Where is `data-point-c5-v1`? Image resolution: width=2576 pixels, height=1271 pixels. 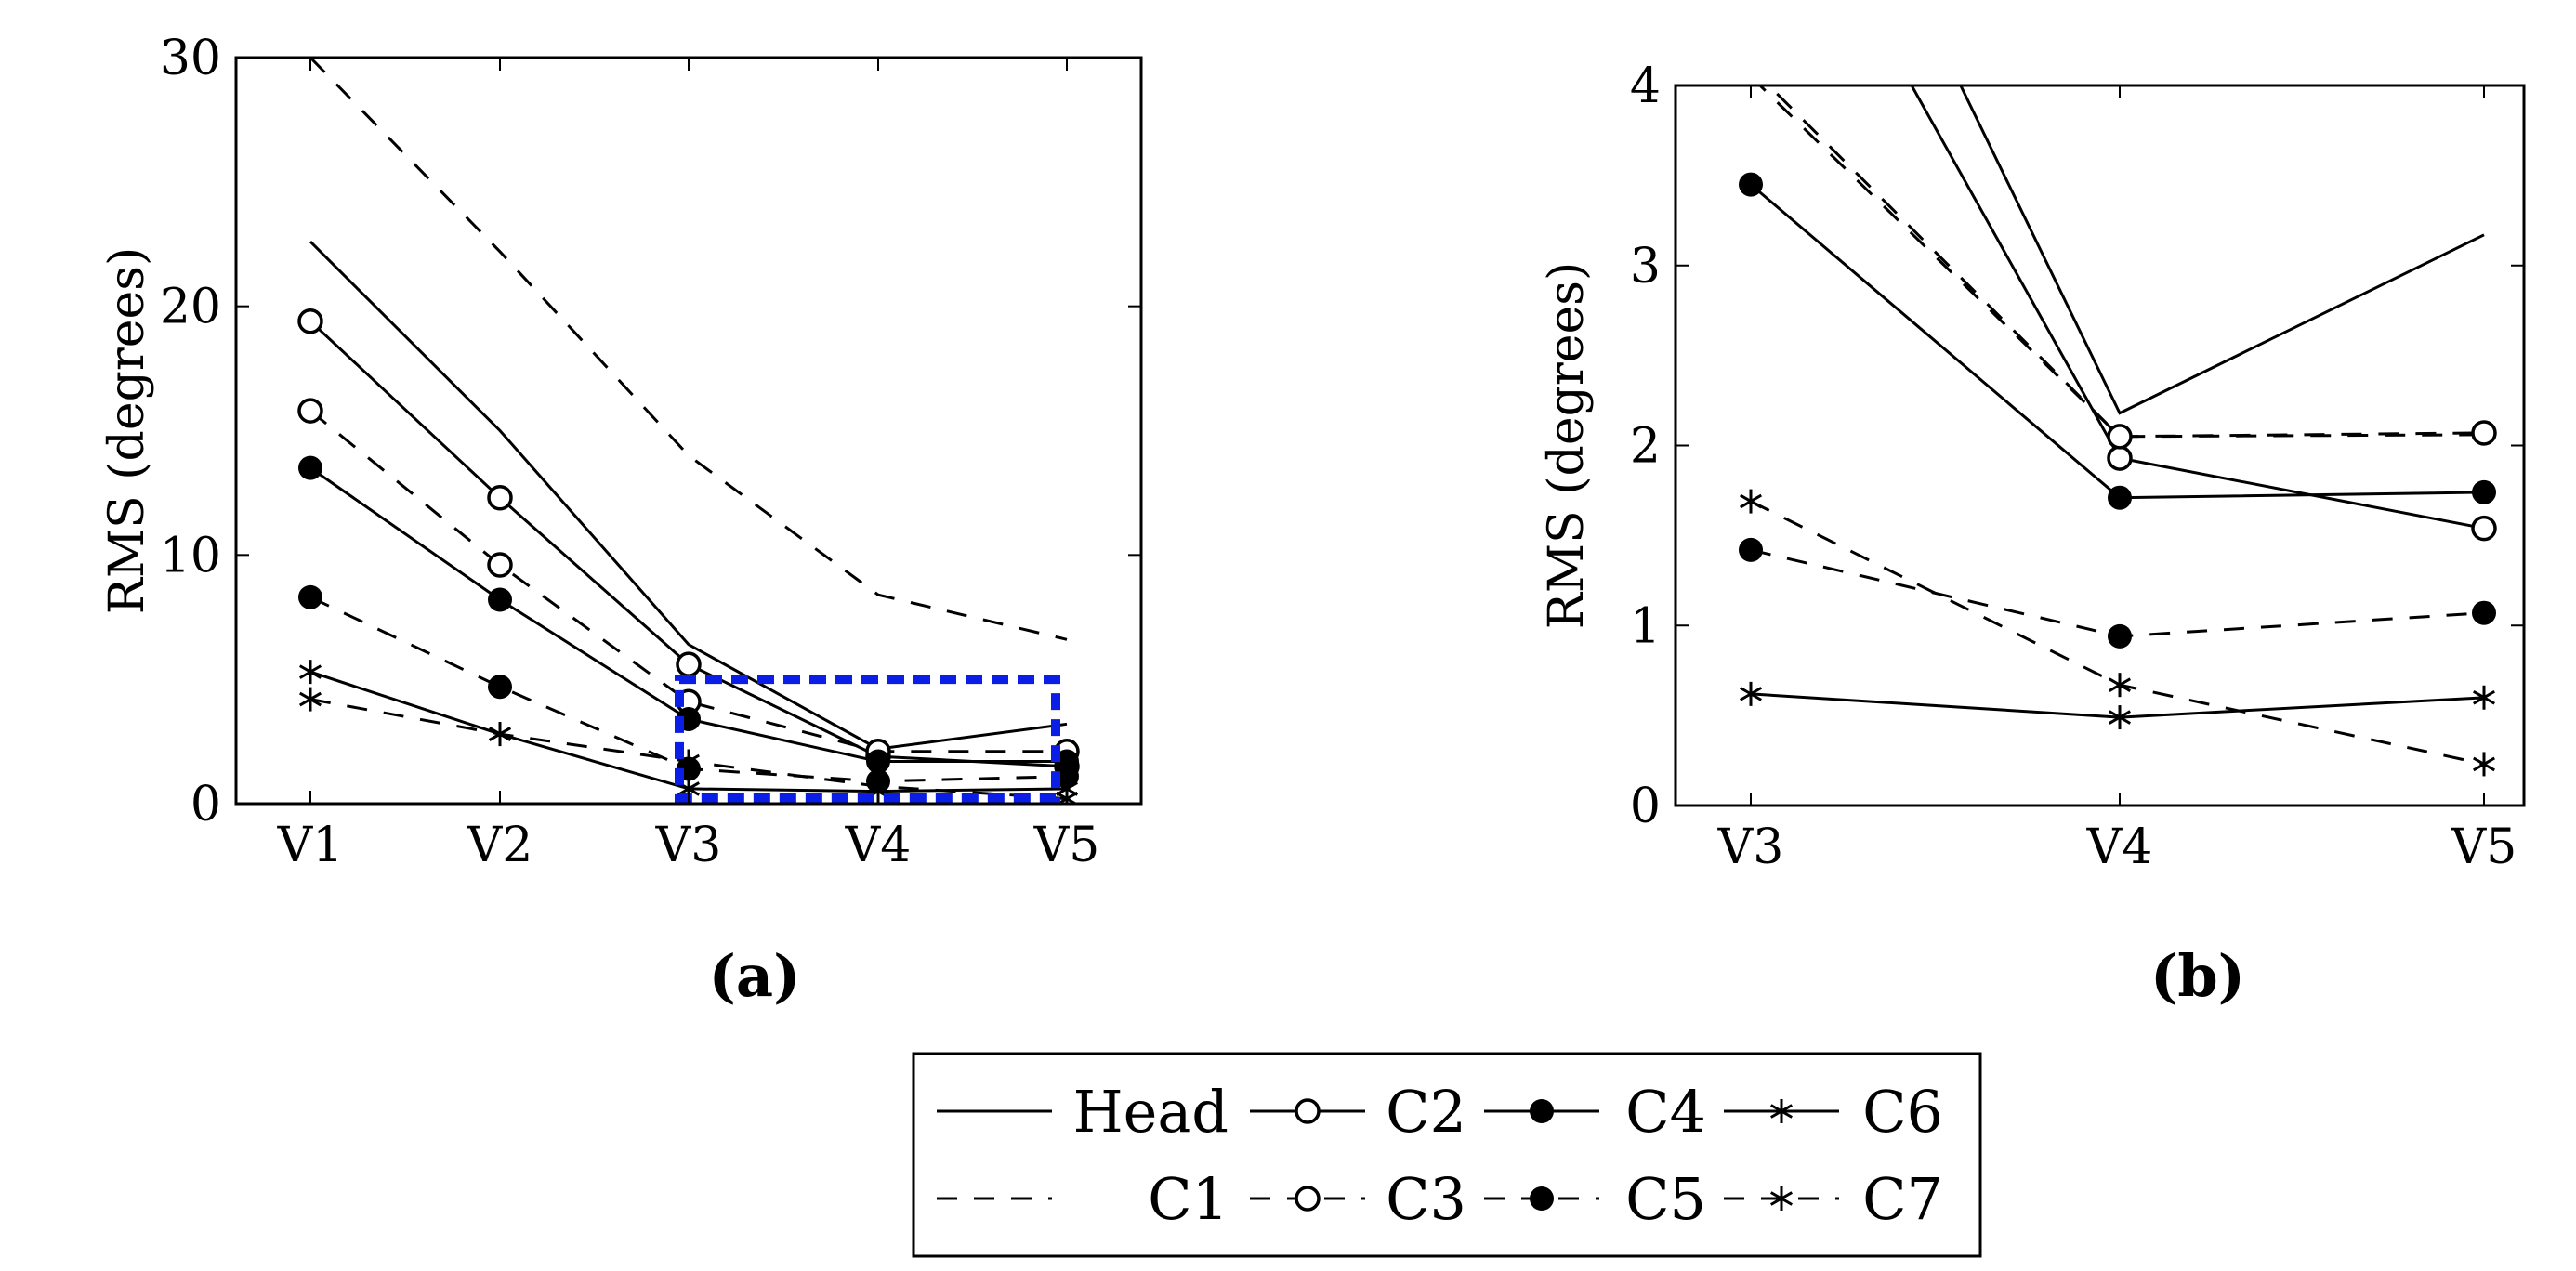 data-point-c5-v1 is located at coordinates (310, 597).